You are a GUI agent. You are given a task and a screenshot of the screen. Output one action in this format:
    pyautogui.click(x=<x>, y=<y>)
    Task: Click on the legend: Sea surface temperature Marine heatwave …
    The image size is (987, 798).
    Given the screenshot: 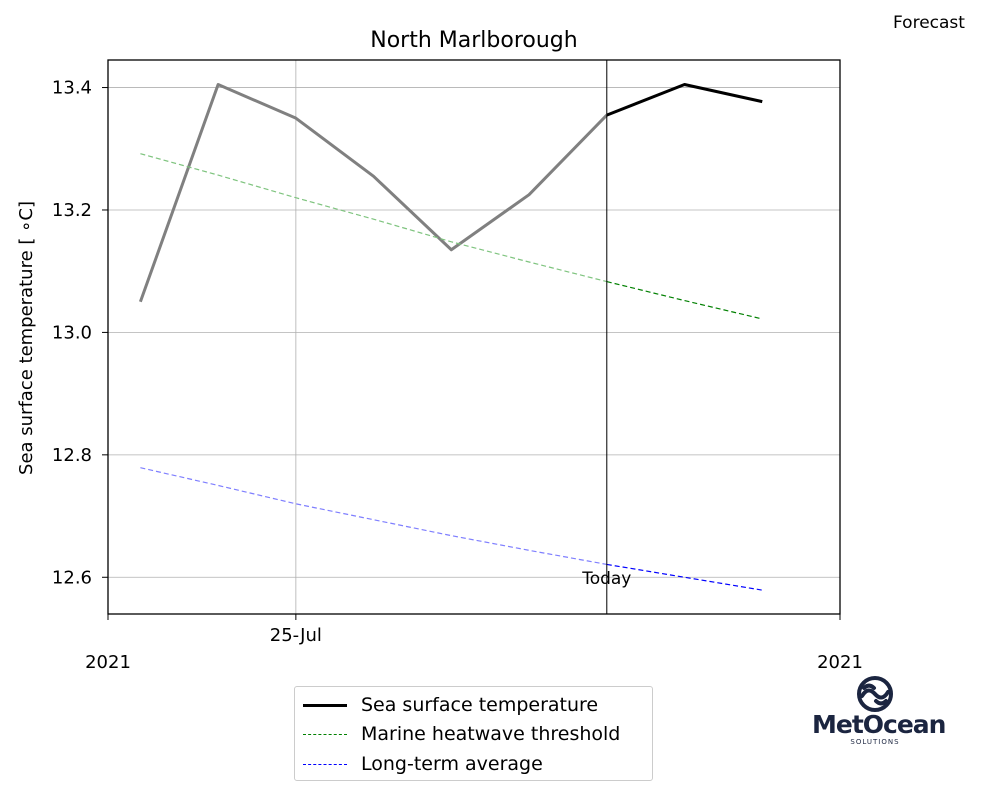 What is the action you would take?
    pyautogui.click(x=473, y=733)
    